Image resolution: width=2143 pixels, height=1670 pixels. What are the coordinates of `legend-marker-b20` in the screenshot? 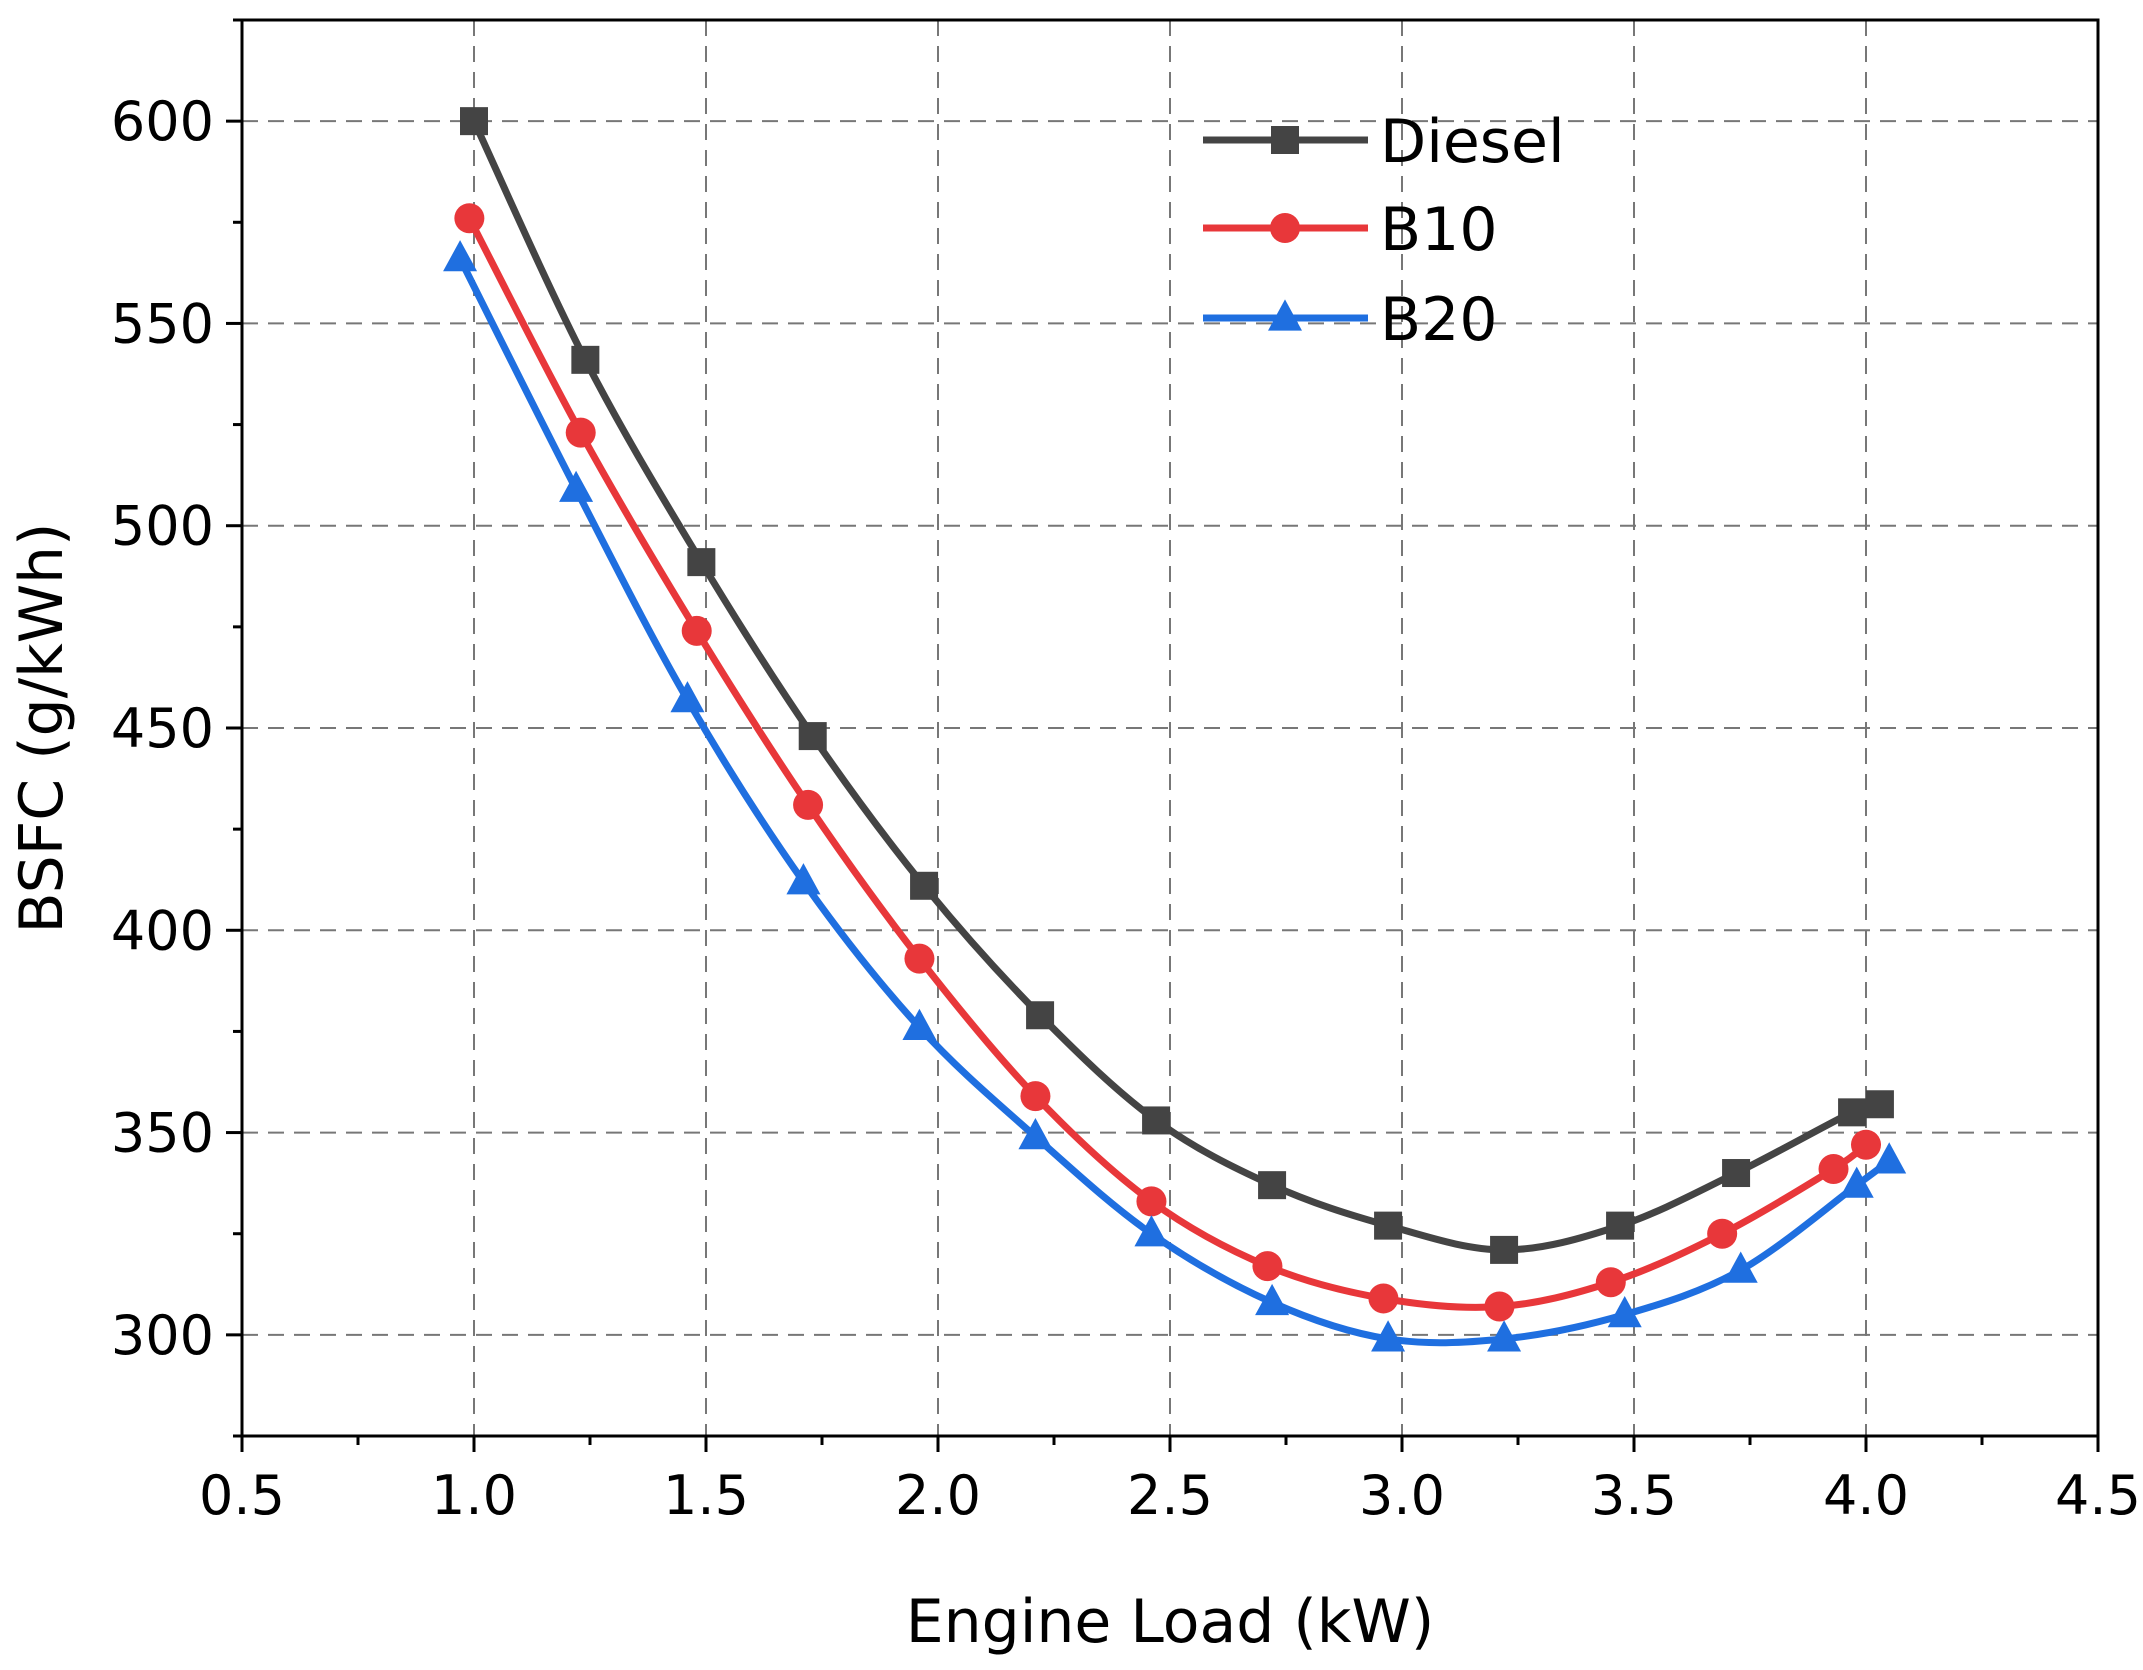 It's located at (1285, 315).